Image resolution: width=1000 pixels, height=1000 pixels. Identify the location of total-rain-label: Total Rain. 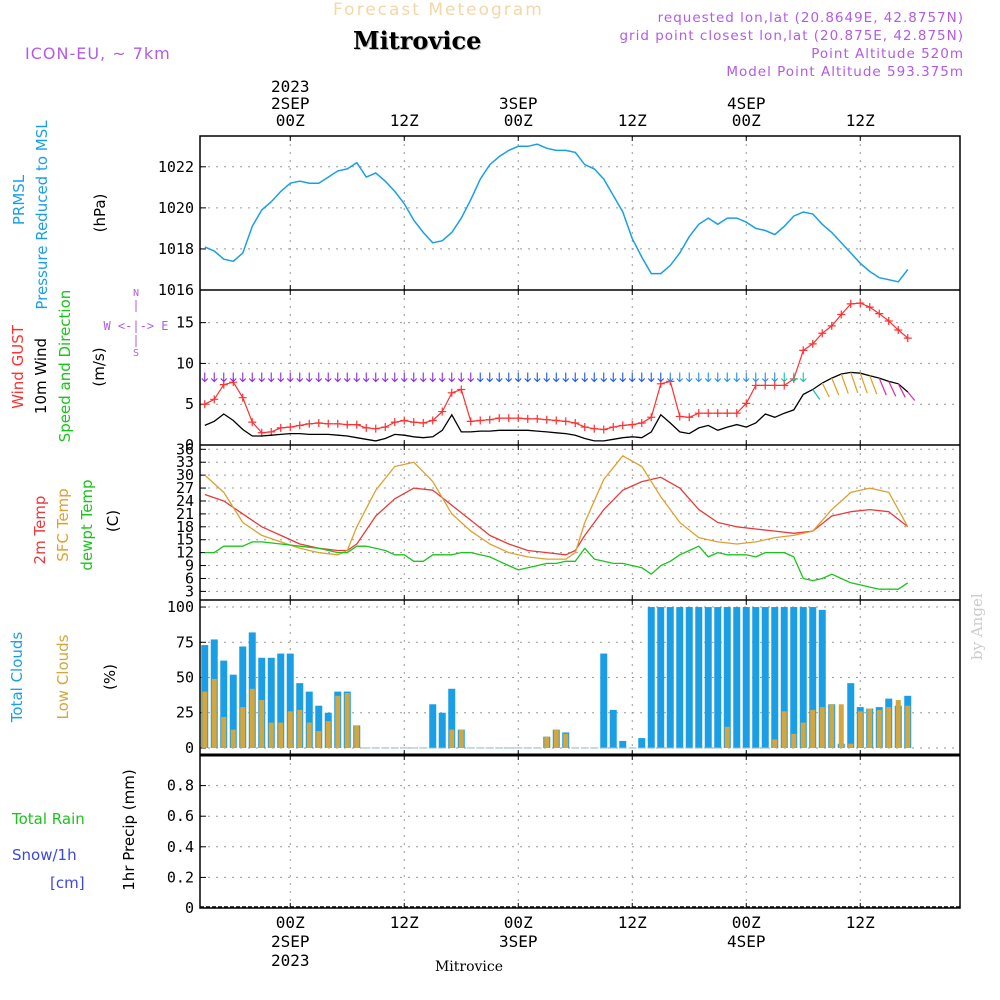
(48, 819).